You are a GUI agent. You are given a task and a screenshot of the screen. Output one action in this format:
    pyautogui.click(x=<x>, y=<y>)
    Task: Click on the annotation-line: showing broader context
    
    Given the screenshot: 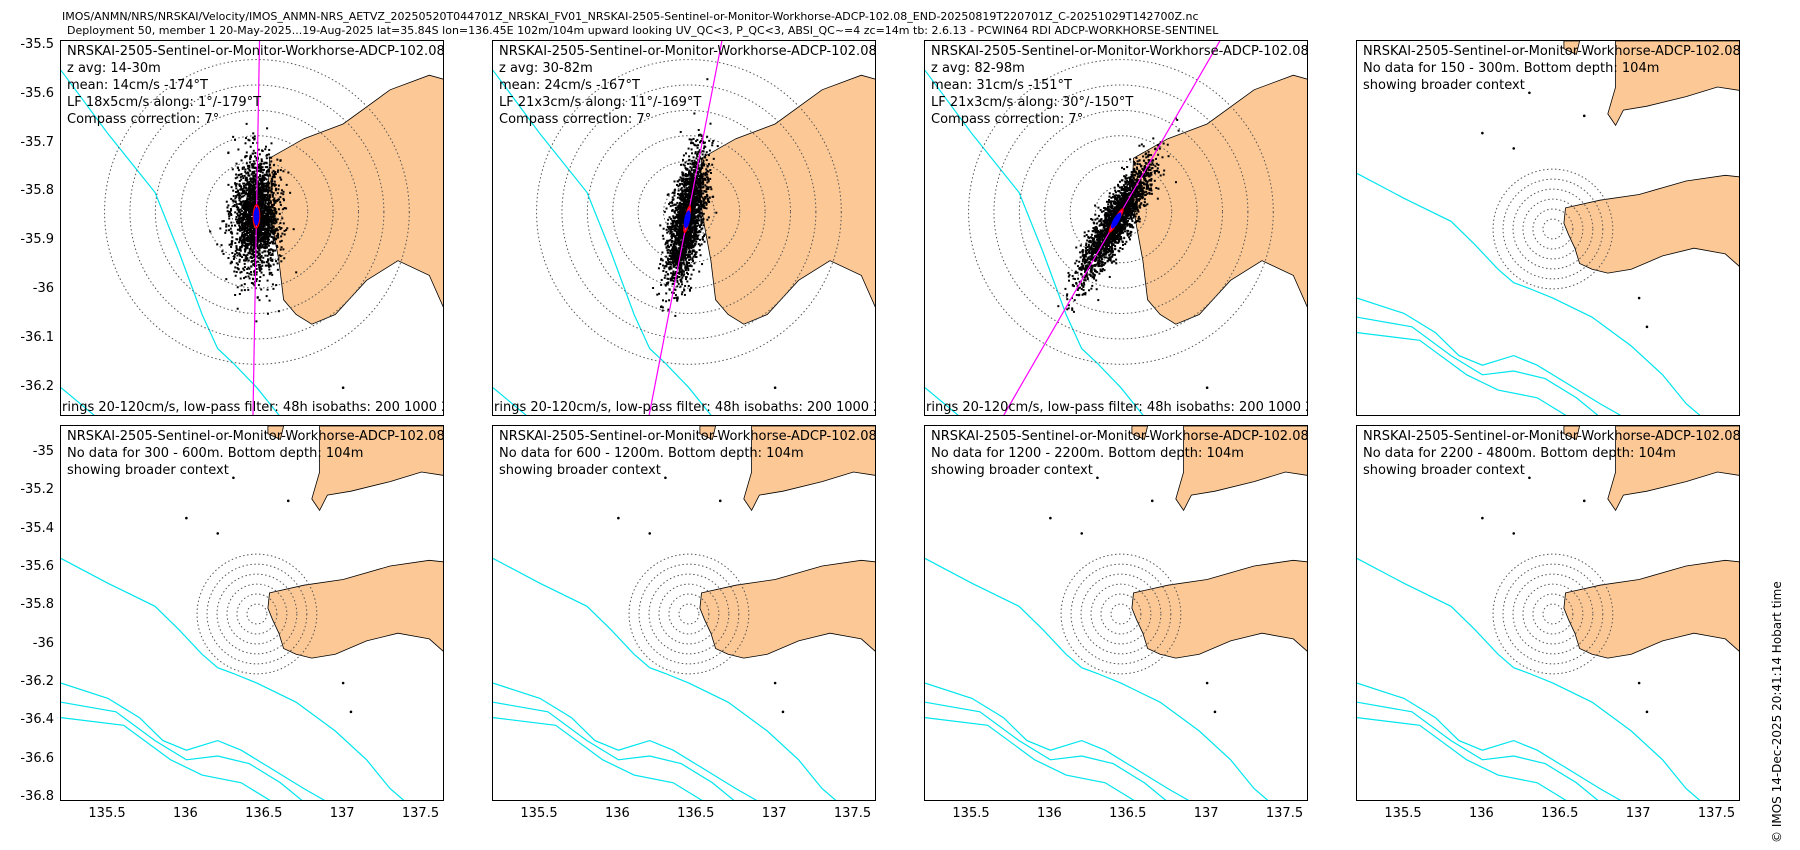 What is the action you would take?
    pyautogui.click(x=148, y=470)
    